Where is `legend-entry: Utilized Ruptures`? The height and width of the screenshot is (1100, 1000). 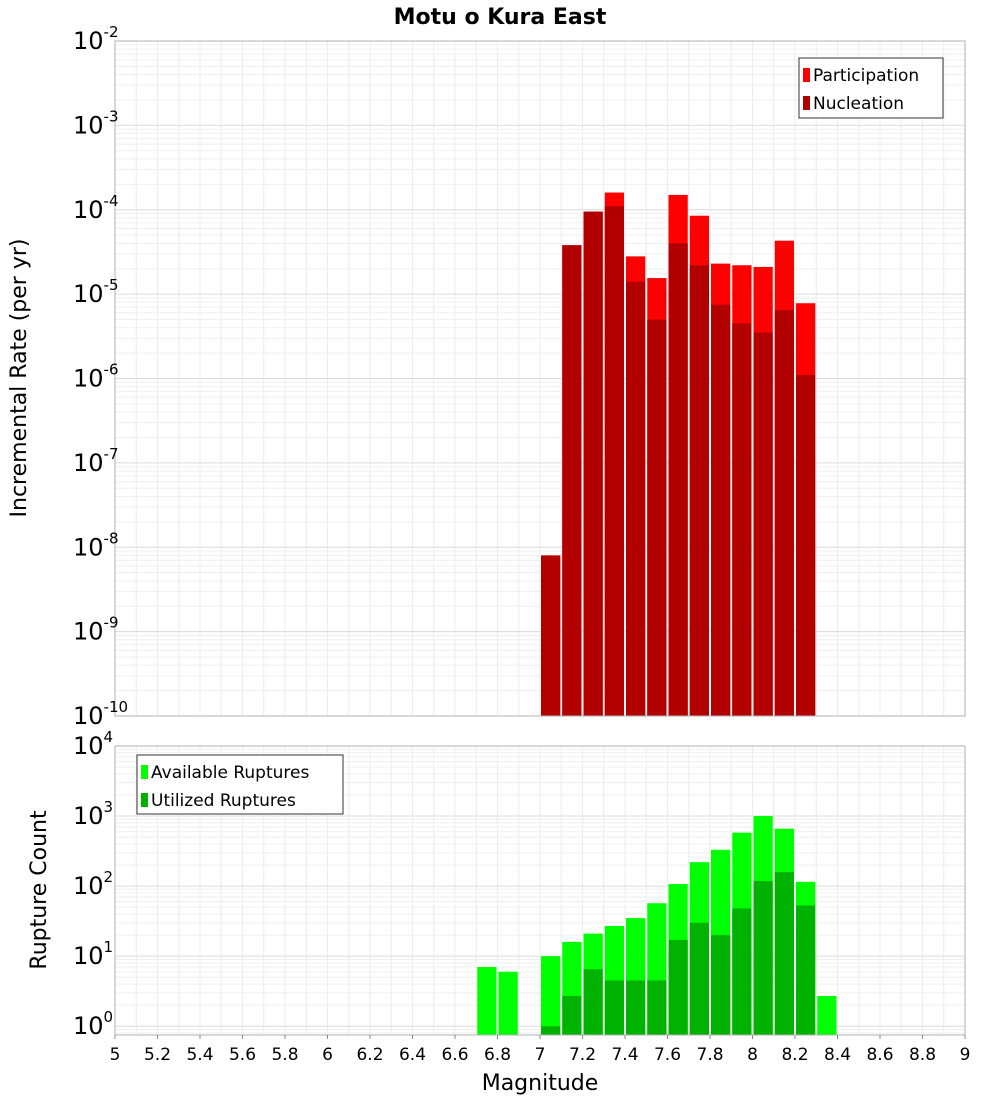 legend-entry: Utilized Ruptures is located at coordinates (223, 801).